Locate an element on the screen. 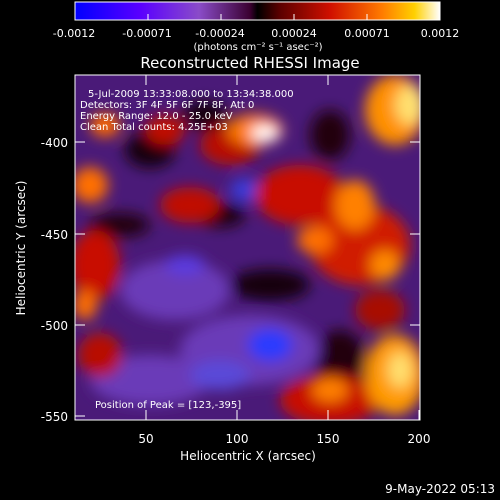 The image size is (500, 500). info-time-range: 5-Jul-2009 13:33:08.000 to 13:34:38.000 is located at coordinates (191, 94).